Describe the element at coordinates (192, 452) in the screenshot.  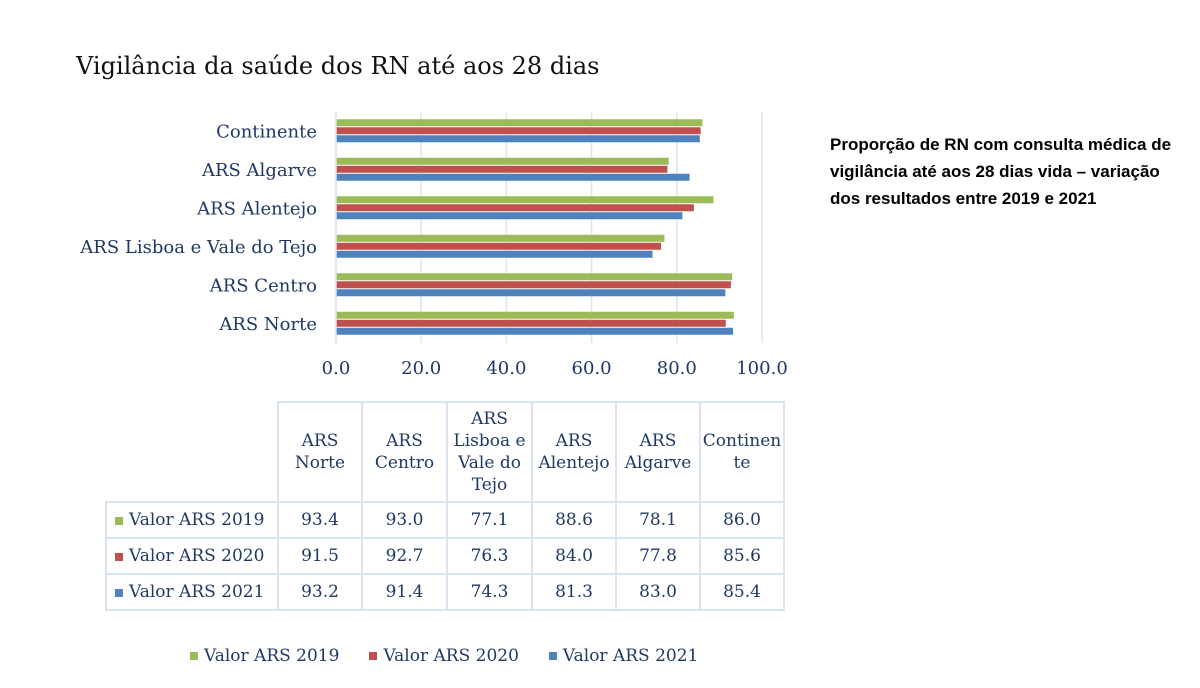
I see `table-corner` at that location.